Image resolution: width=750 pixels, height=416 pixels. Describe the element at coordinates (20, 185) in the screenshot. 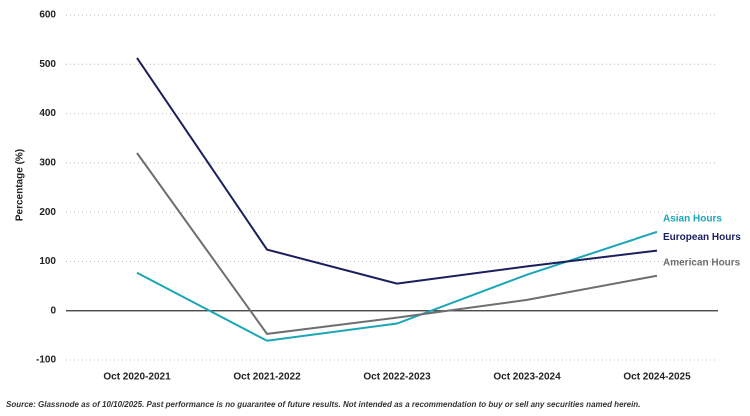

I see `y-axis-label: Percentage (%)` at that location.